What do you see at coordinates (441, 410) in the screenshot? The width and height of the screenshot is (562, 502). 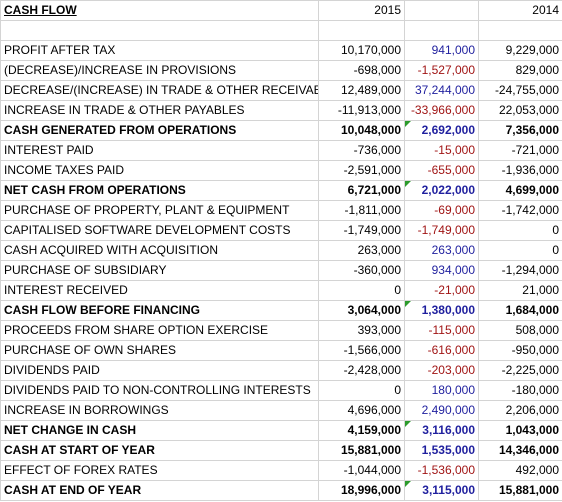 I see `value-difference: 2,490,000` at bounding box center [441, 410].